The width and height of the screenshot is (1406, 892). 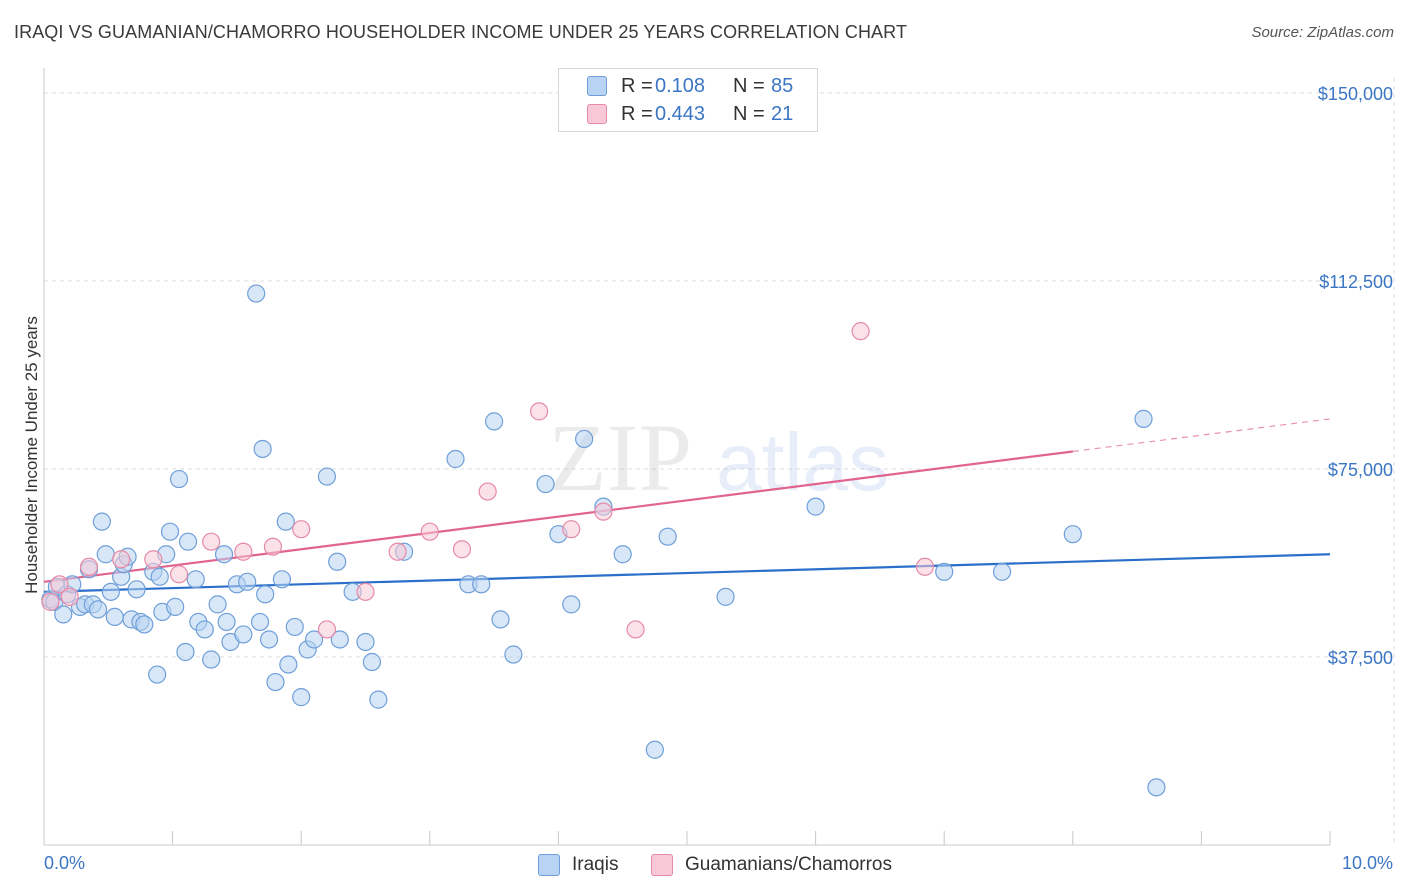 What do you see at coordinates (595, 864) in the screenshot?
I see `bottom-legend-label-iraqis: Iraqis` at bounding box center [595, 864].